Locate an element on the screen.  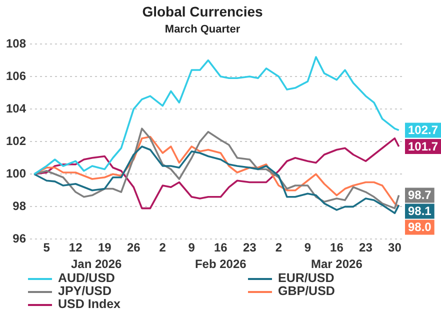
y-tick-label: 108 is located at coordinates (16, 43).